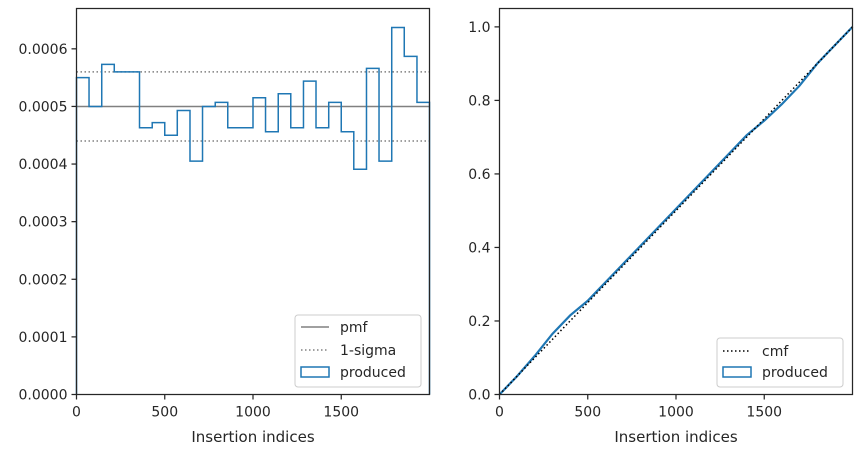 The height and width of the screenshot is (453, 861). Describe the element at coordinates (638, 407) in the screenshot. I see `cmf-x-ticks: 0 500 1000 1500` at that location.